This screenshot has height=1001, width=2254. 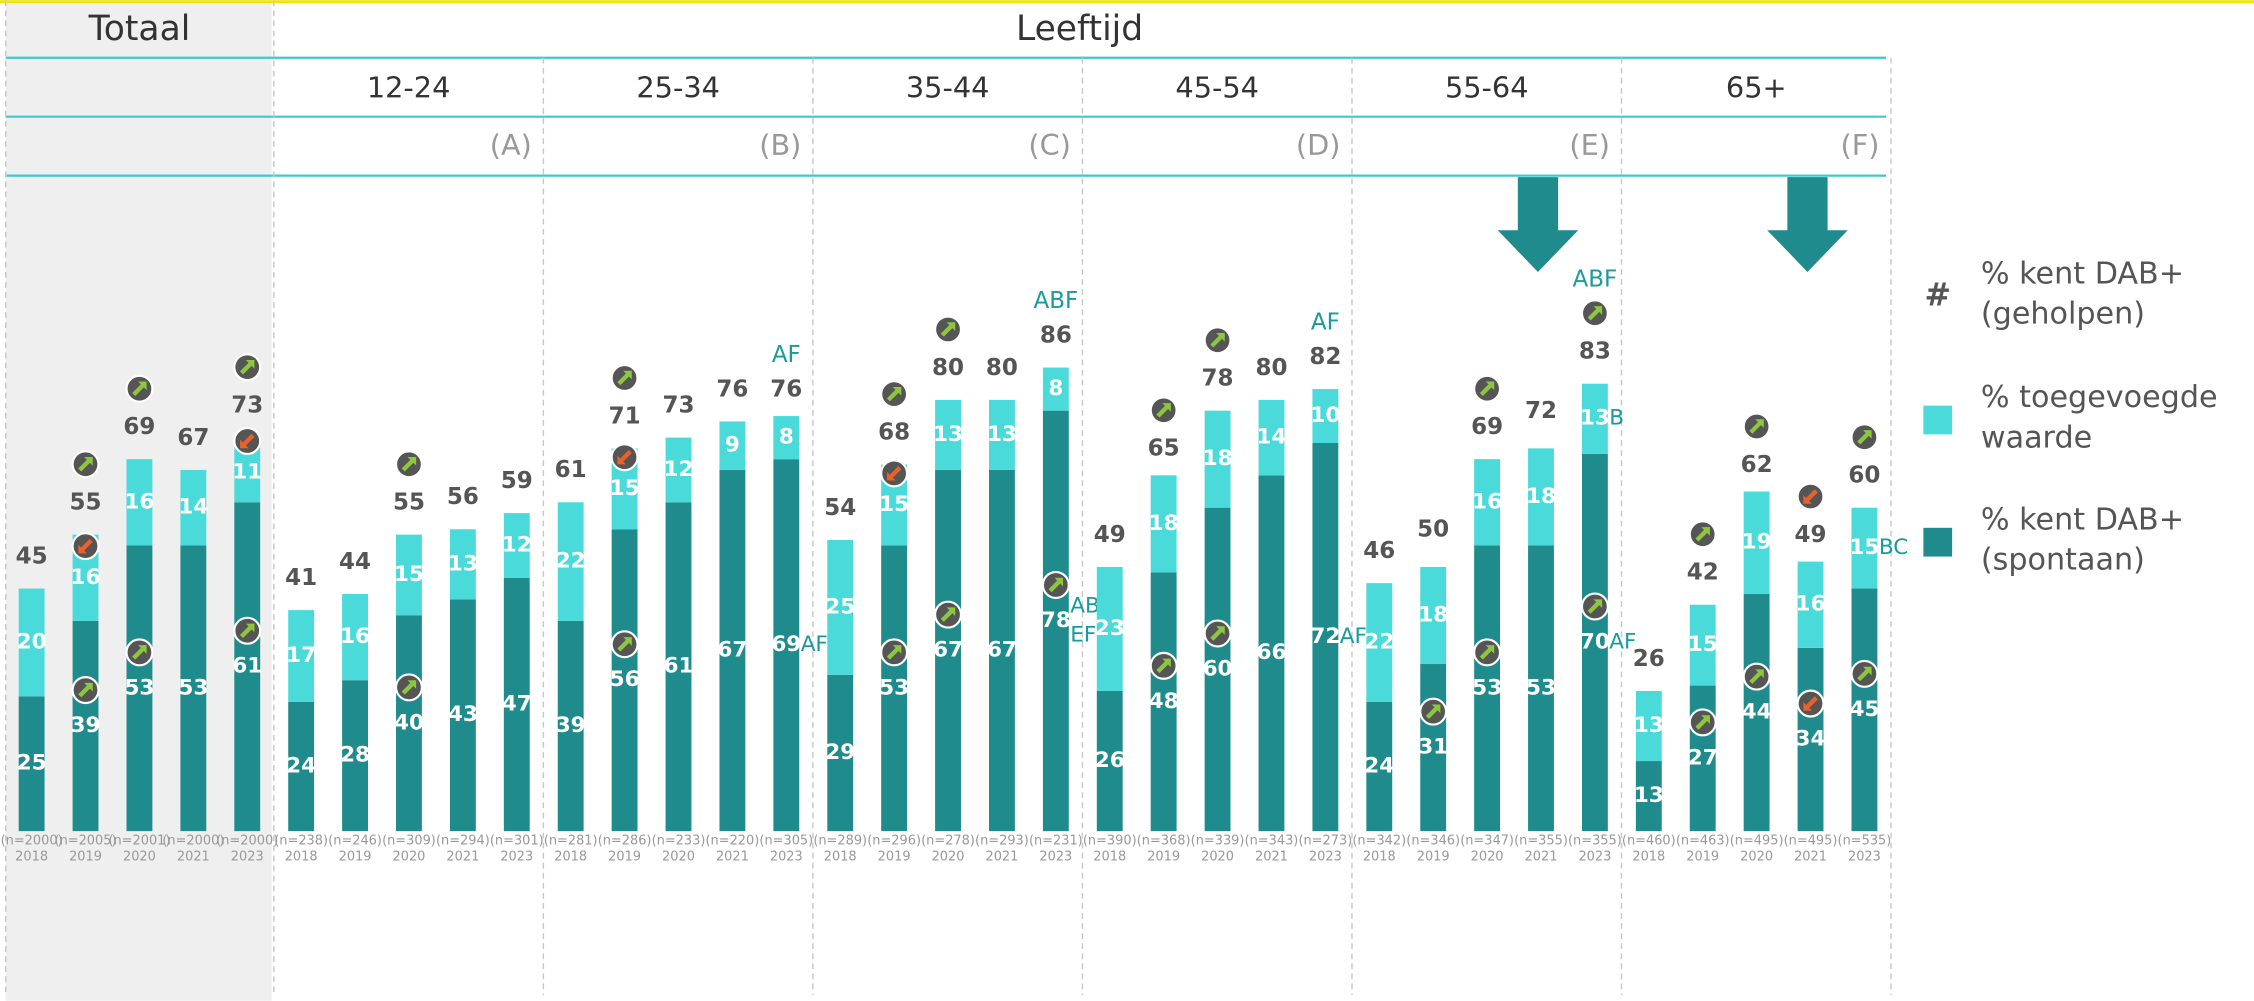 I want to click on n-label: (n=463), so click(x=1703, y=841).